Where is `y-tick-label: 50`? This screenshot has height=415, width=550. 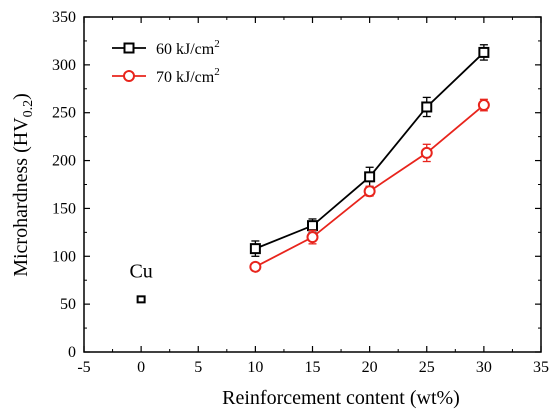
y-tick-label: 50 is located at coordinates (68, 304).